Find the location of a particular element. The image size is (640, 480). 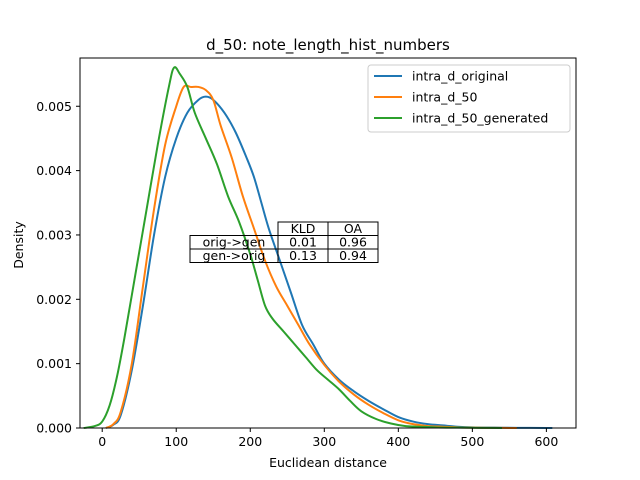

chart-title: d_50: note_length_hist_numbers is located at coordinates (328, 45).